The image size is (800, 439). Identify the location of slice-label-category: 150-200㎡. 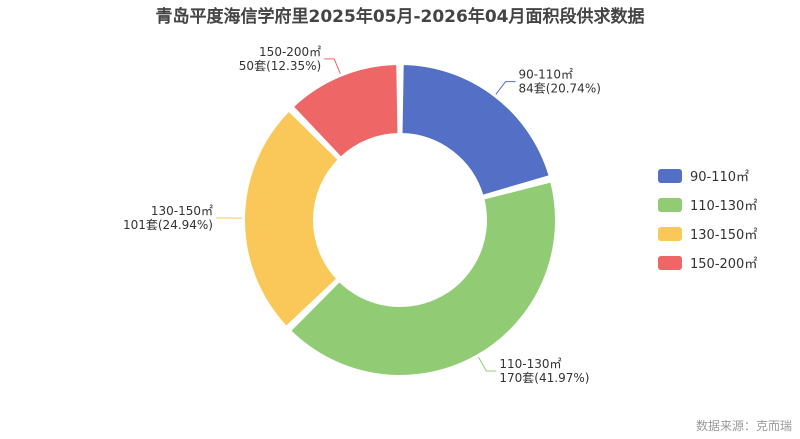
(290, 52).